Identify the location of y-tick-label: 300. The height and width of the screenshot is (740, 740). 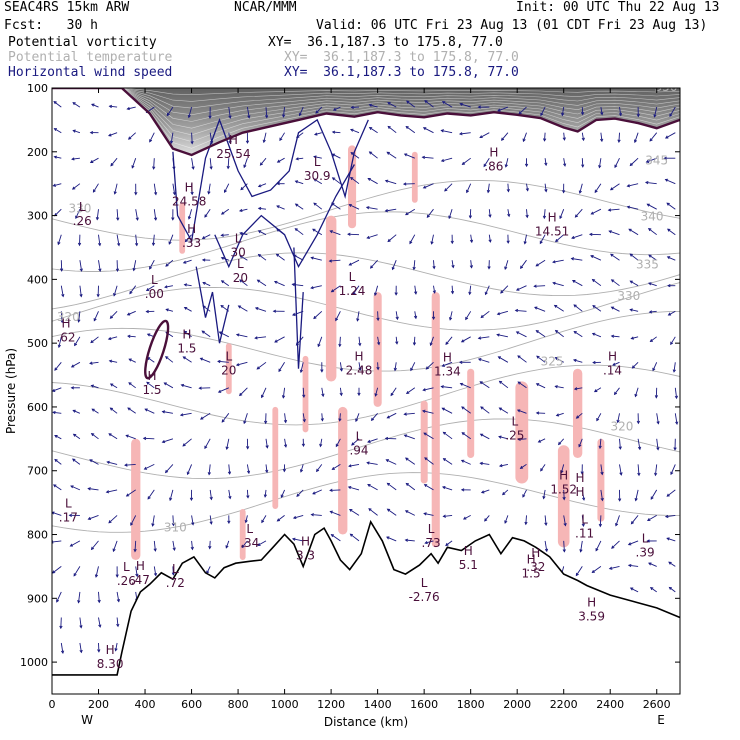
(37, 216).